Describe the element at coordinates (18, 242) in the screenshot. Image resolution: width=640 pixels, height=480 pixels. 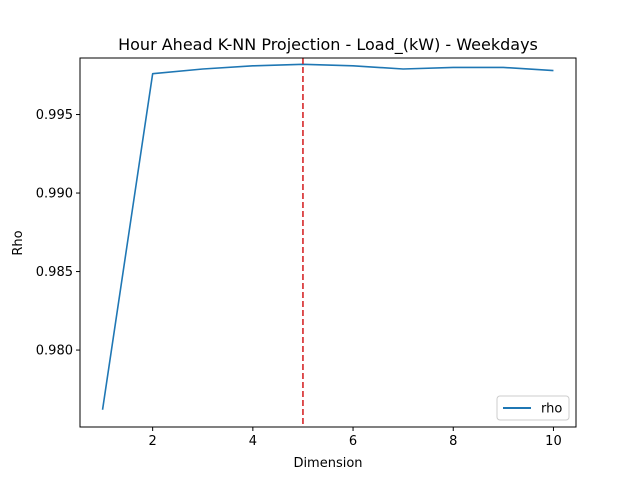
I see `y-axis-label: Rho` at that location.